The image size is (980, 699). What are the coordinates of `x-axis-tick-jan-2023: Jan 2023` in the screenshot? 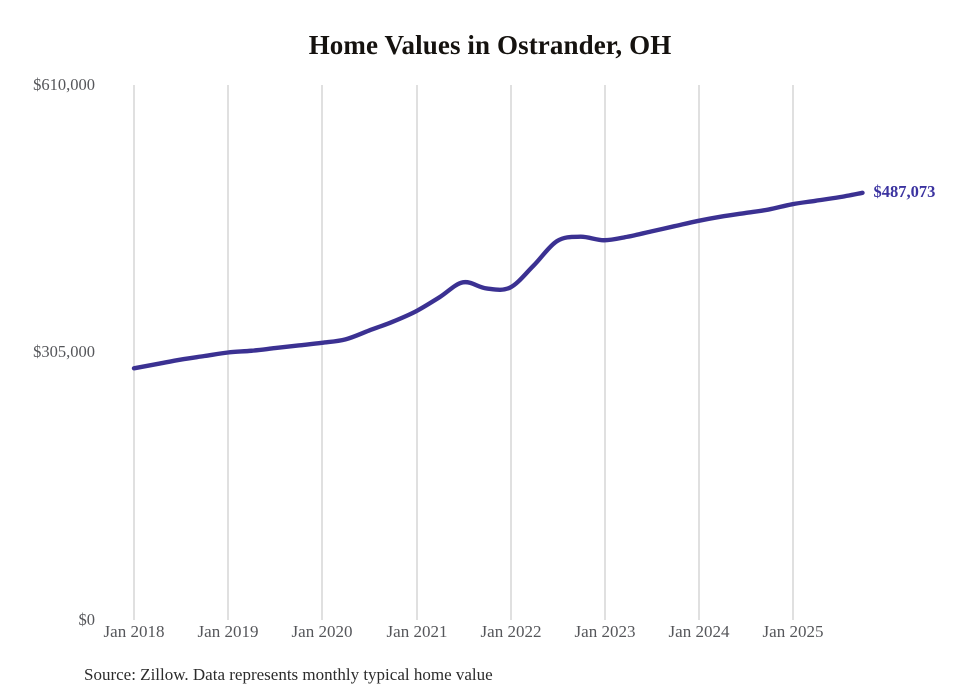 It's located at (605, 631).